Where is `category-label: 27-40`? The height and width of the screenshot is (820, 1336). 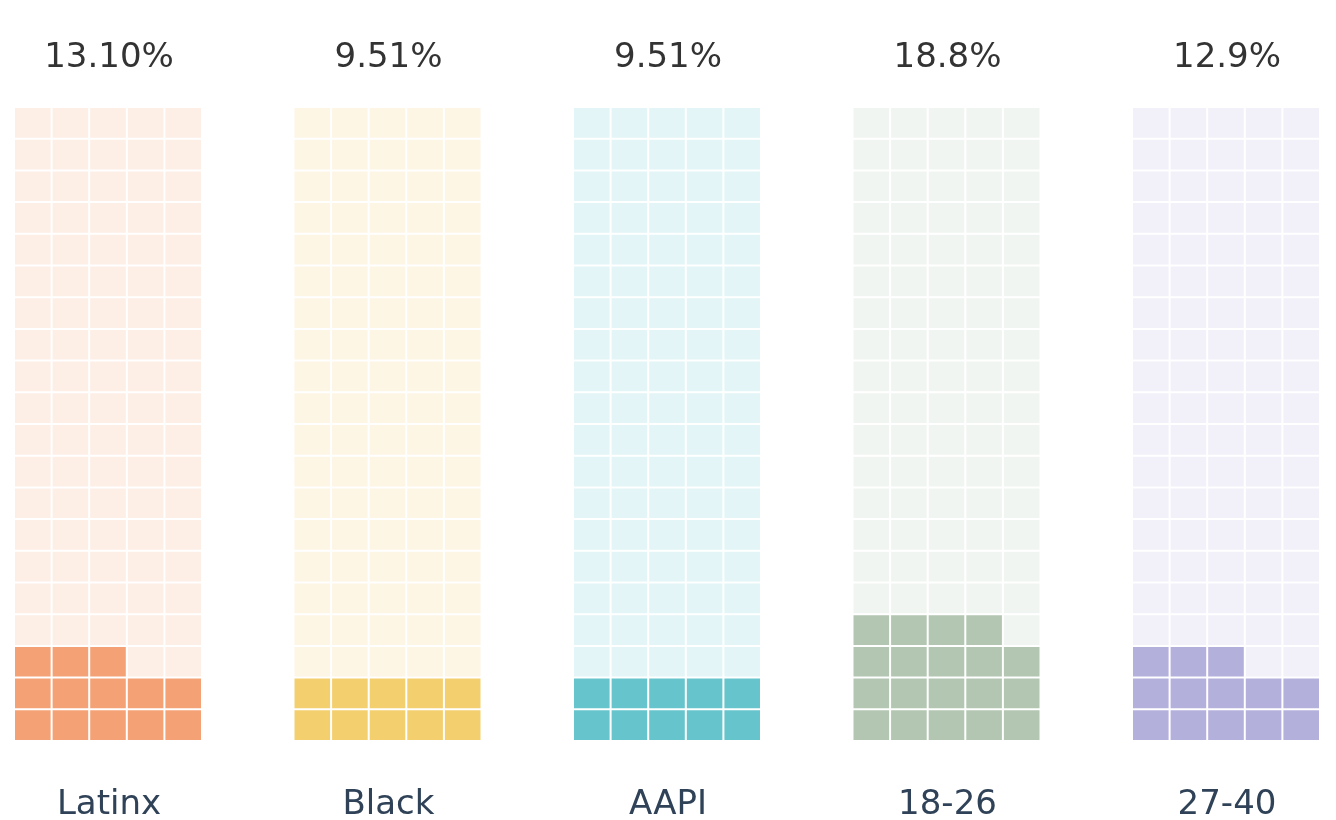
category-label: 27-40 is located at coordinates (1227, 801).